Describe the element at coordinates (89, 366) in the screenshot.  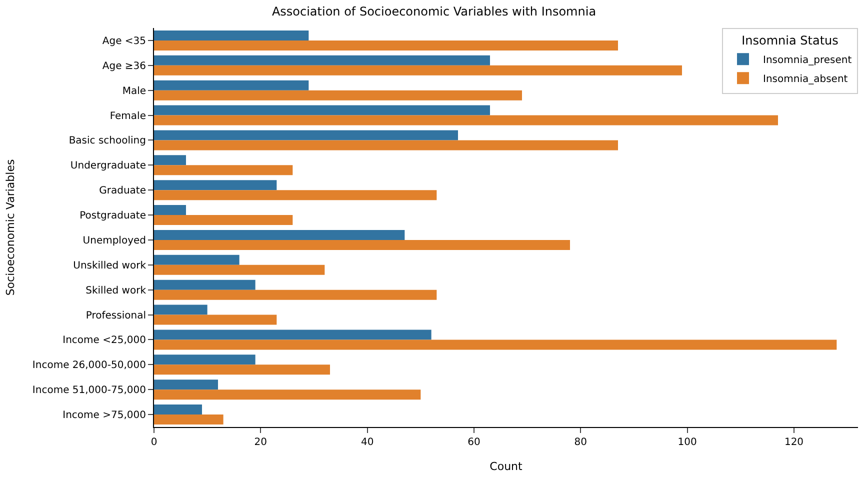
I see `y-tick-label: Income 26,000-50,000` at that location.